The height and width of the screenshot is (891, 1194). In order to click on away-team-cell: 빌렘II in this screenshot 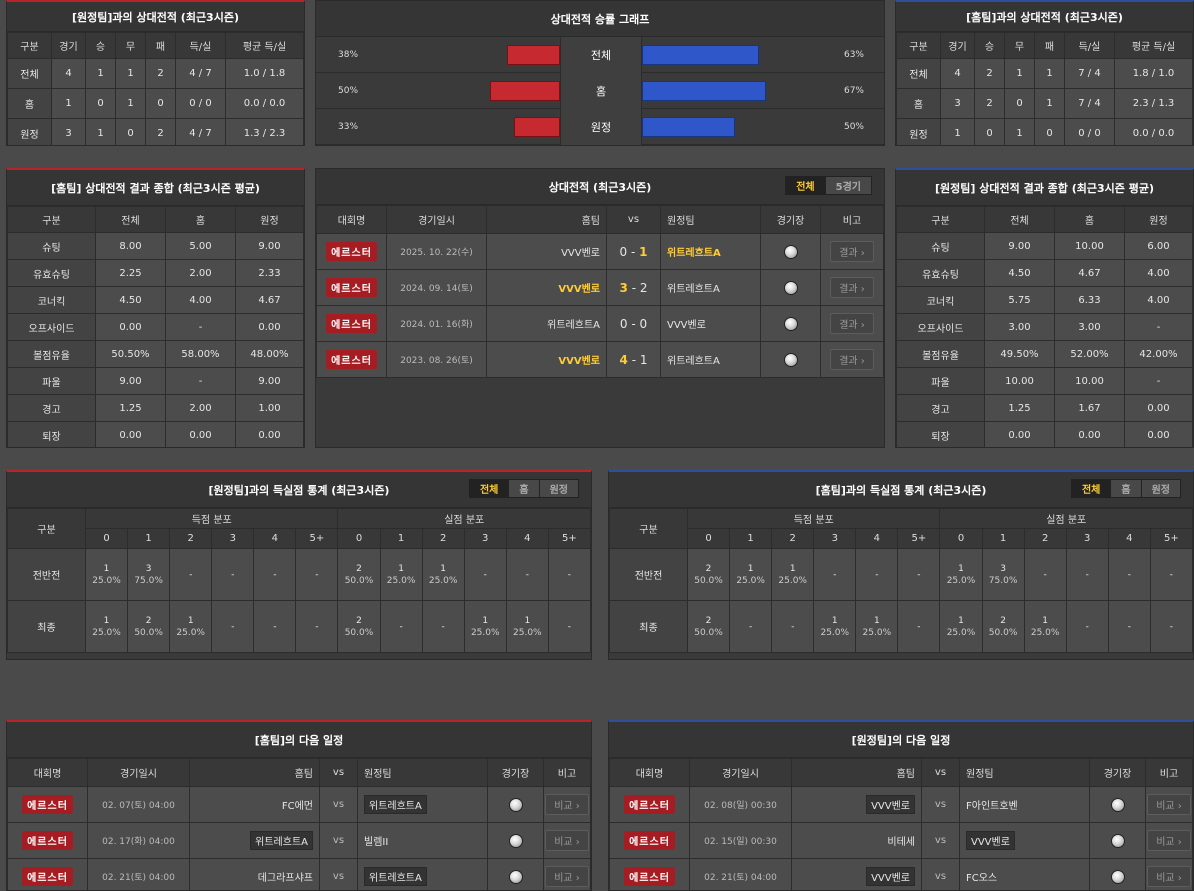, I will do `click(422, 840)`.